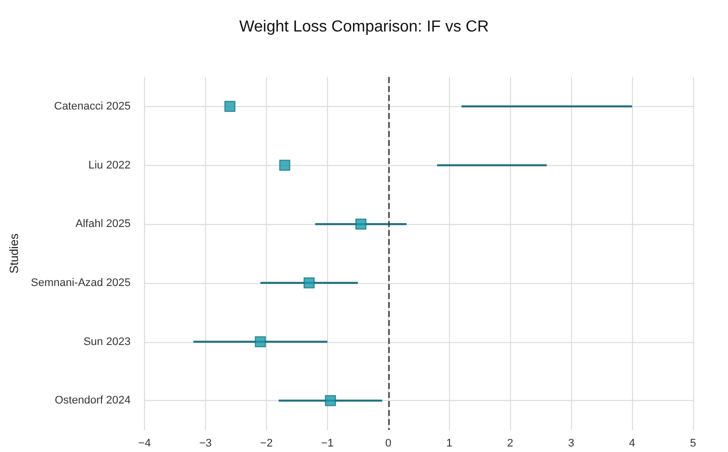  Describe the element at coordinates (92, 400) in the screenshot. I see `y-tick-label: Ostendorf 2024` at that location.